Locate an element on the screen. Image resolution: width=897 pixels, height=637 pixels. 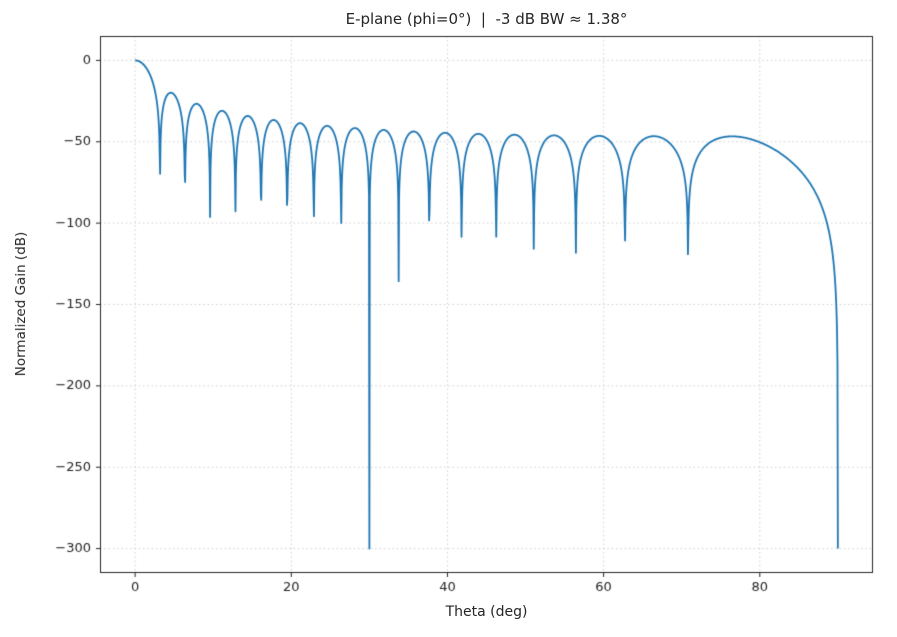
y-axis-label: Normalized Gain (dB) is located at coordinates (21, 304).